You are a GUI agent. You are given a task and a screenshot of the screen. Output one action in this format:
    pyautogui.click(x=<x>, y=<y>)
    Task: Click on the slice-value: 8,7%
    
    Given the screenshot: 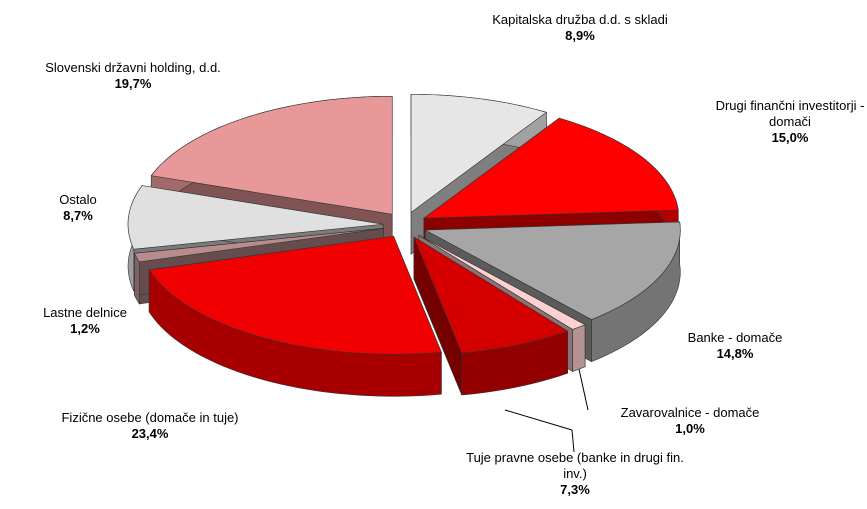 What is the action you would take?
    pyautogui.click(x=78, y=215)
    